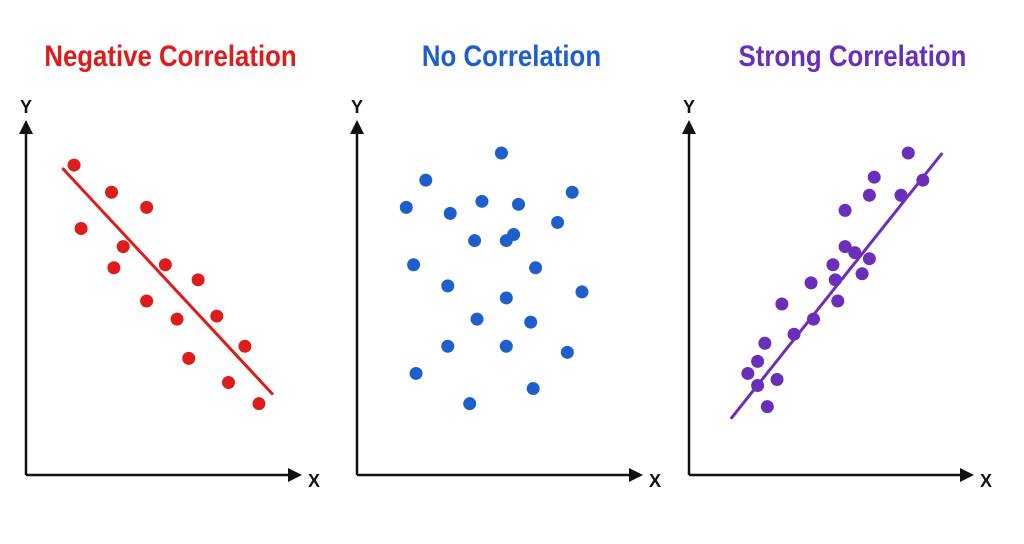 The image size is (1024, 544). I want to click on chart-title: Strong Correlation, so click(852, 56).